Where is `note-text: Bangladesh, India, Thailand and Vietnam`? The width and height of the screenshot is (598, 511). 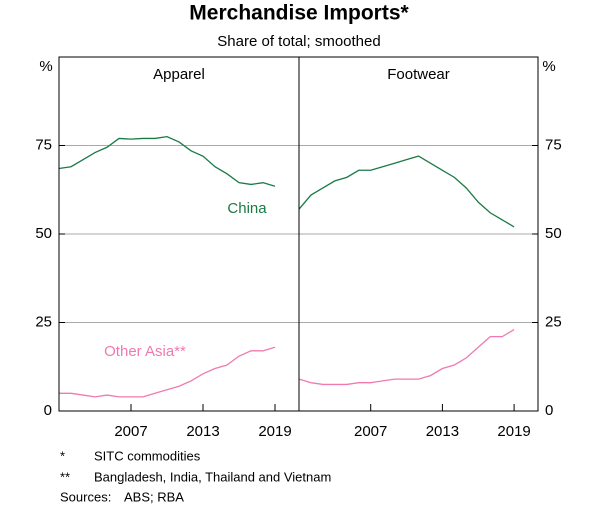 note-text: Bangladesh, India, Thailand and Vietnam is located at coordinates (212, 476).